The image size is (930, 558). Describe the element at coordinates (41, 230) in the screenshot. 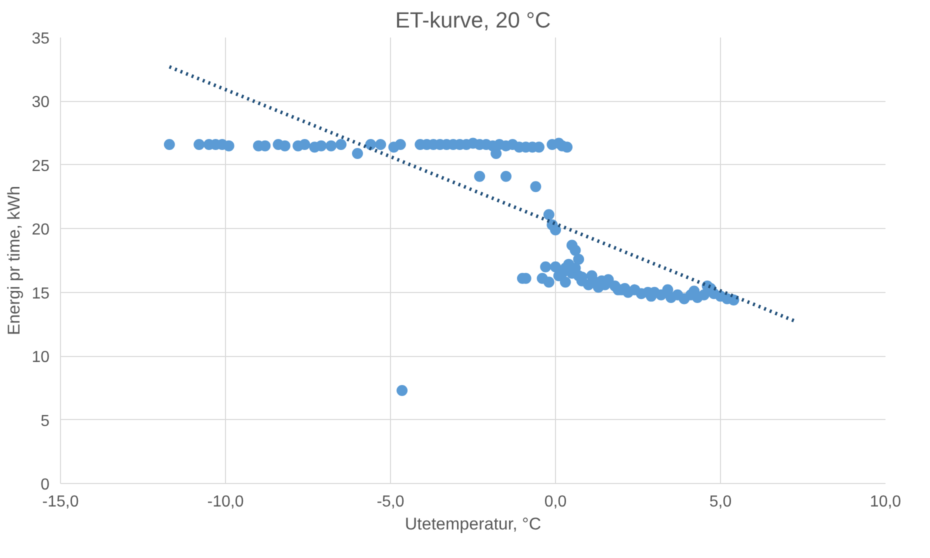

I see `y-tick-label: 20` at that location.